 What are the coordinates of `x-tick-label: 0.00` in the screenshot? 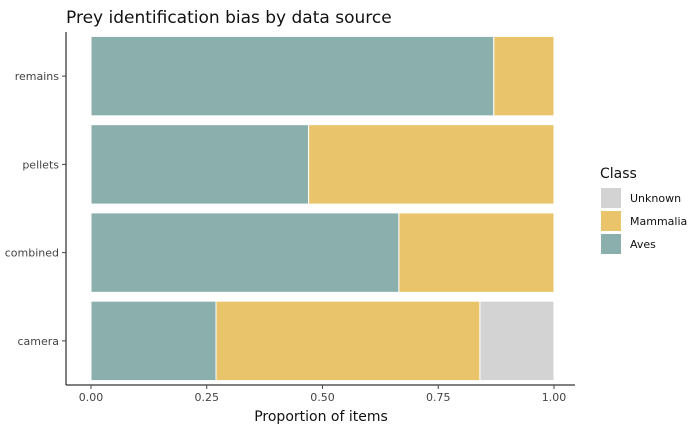 It's located at (91, 397).